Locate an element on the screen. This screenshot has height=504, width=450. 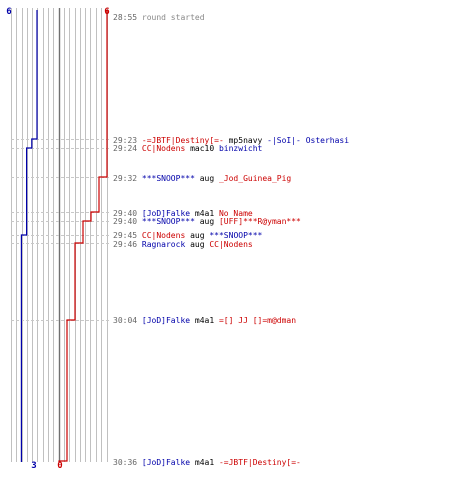
event-player: Ragnarock is located at coordinates (164, 244).